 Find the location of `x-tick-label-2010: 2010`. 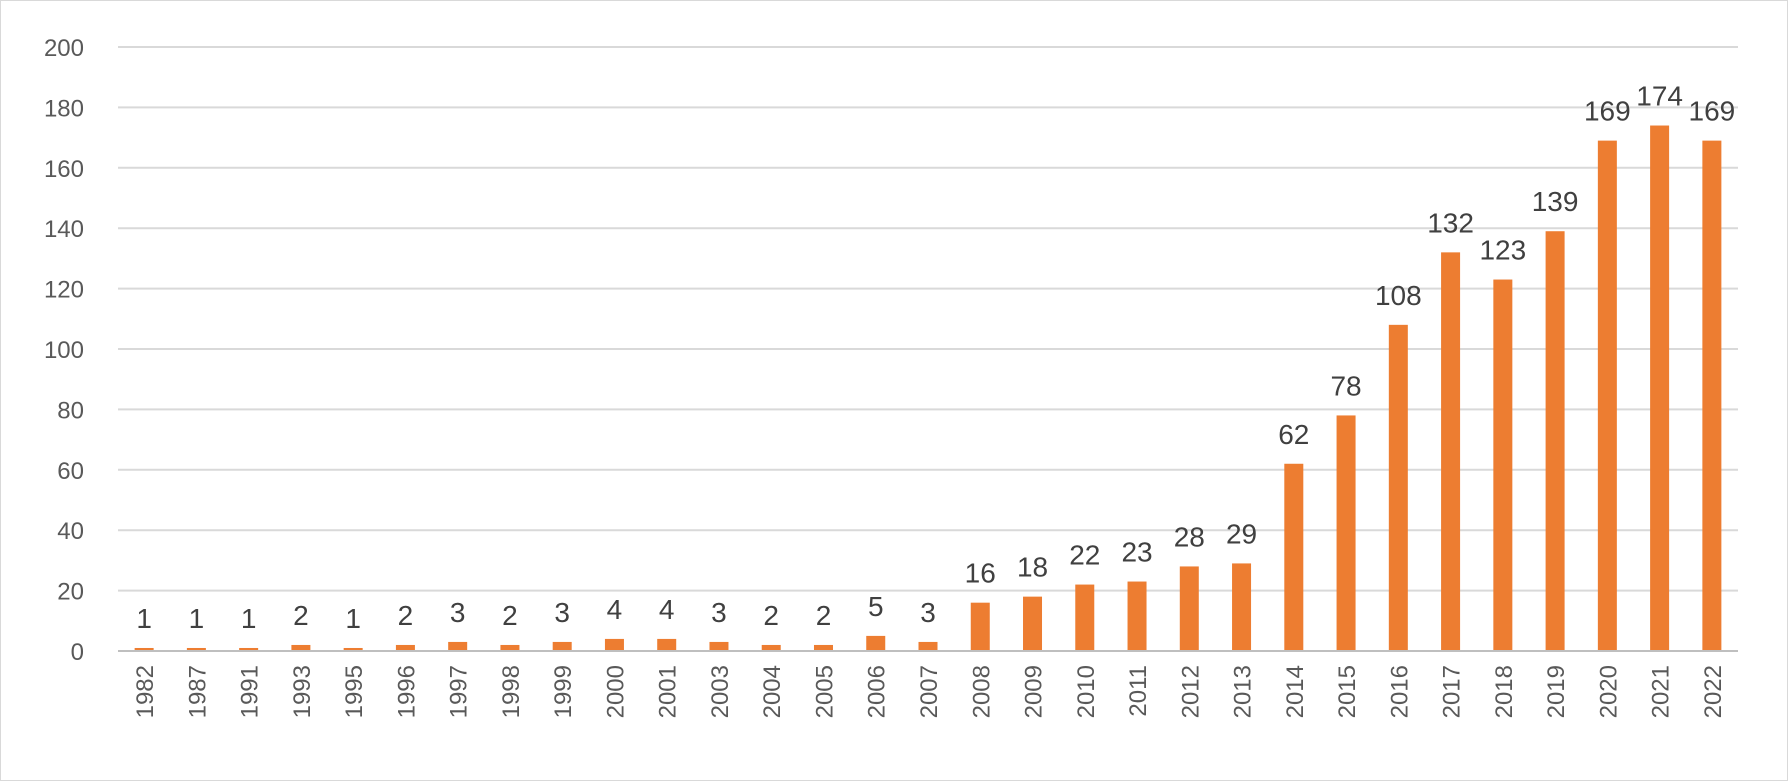

x-tick-label-2010: 2010 is located at coordinates (1086, 691).